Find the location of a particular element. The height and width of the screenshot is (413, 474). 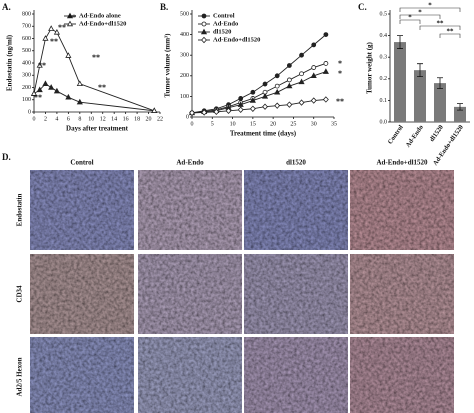

y-tick-label: 0 is located at coordinates (29, 112).